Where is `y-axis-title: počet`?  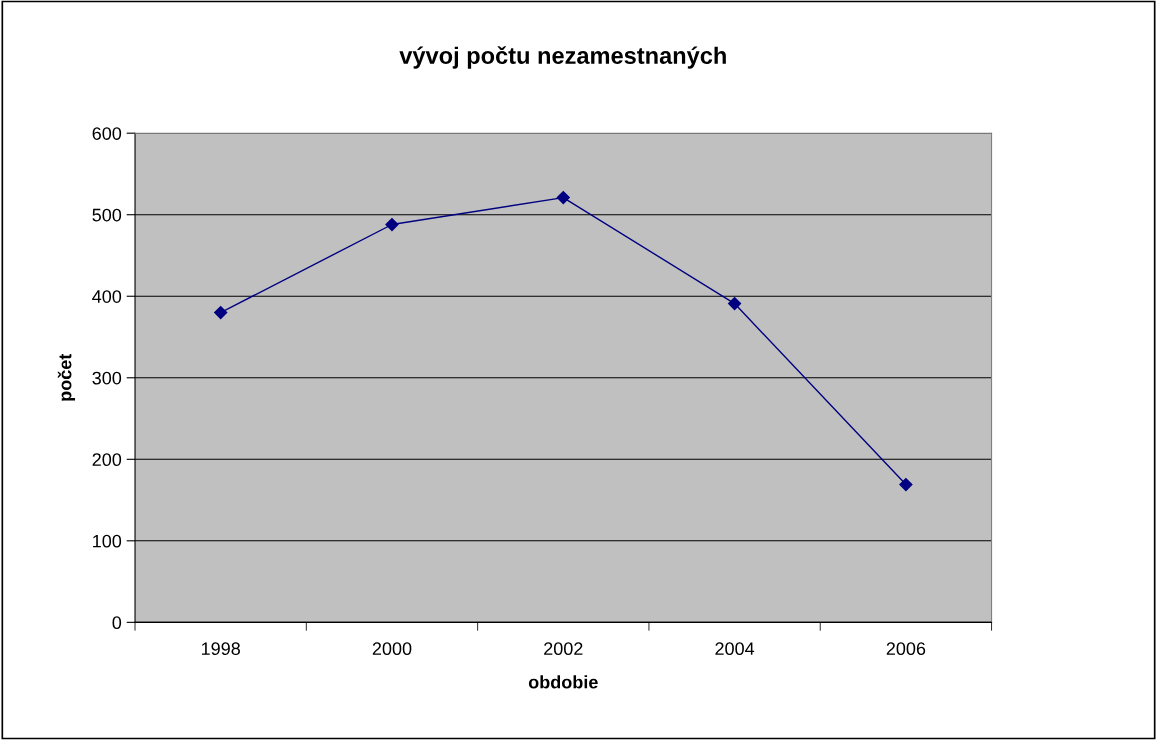 y-axis-title: počet is located at coordinates (66, 377).